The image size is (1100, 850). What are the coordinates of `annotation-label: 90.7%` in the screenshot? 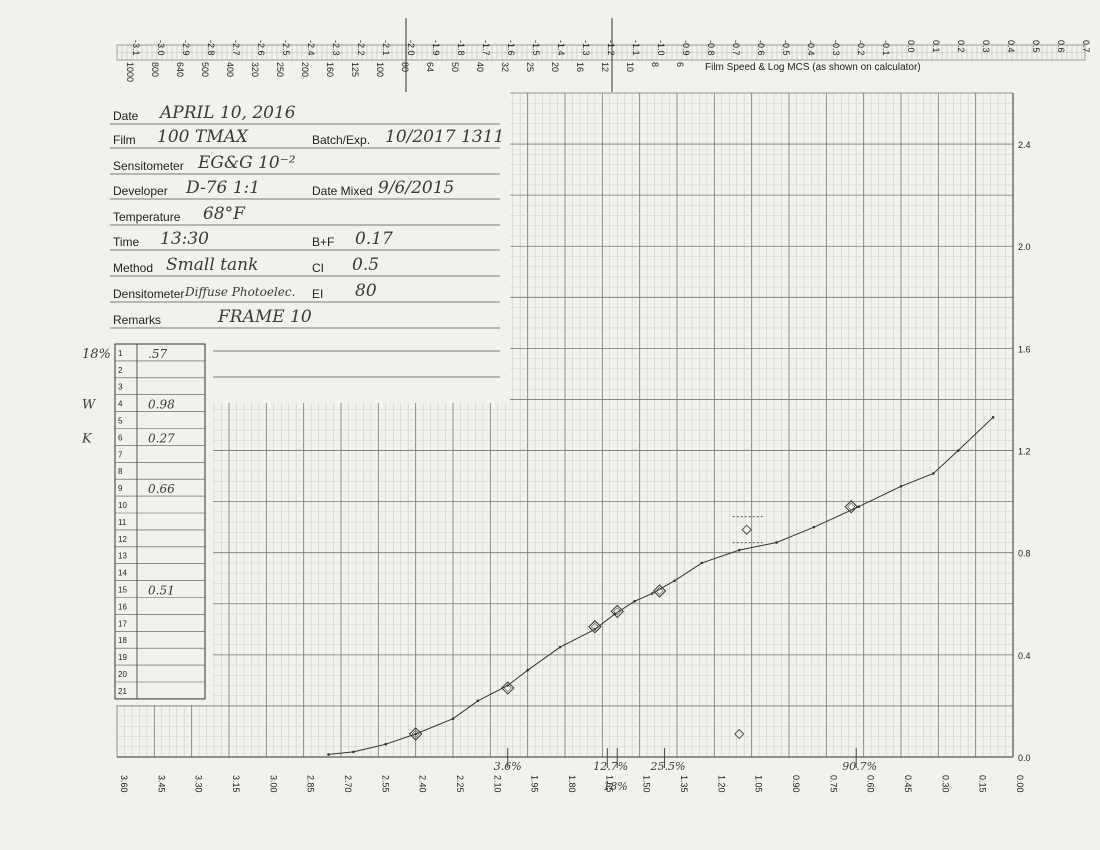 It's located at (859, 766).